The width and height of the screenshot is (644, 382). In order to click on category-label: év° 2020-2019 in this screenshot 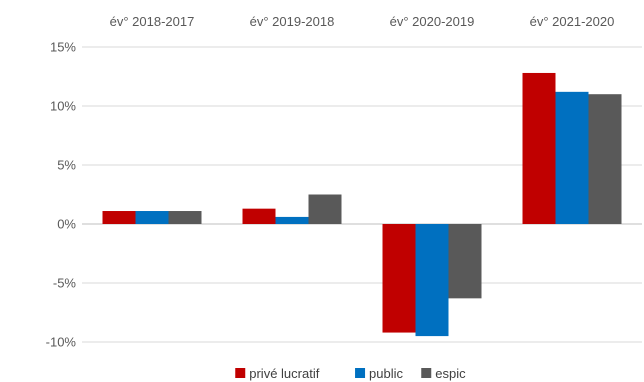, I will do `click(432, 21)`.